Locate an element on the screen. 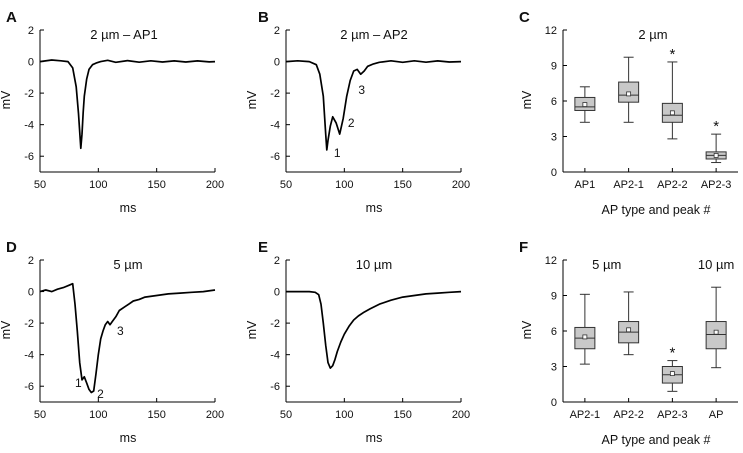  panel-d-trace is located at coordinates (127, 338).